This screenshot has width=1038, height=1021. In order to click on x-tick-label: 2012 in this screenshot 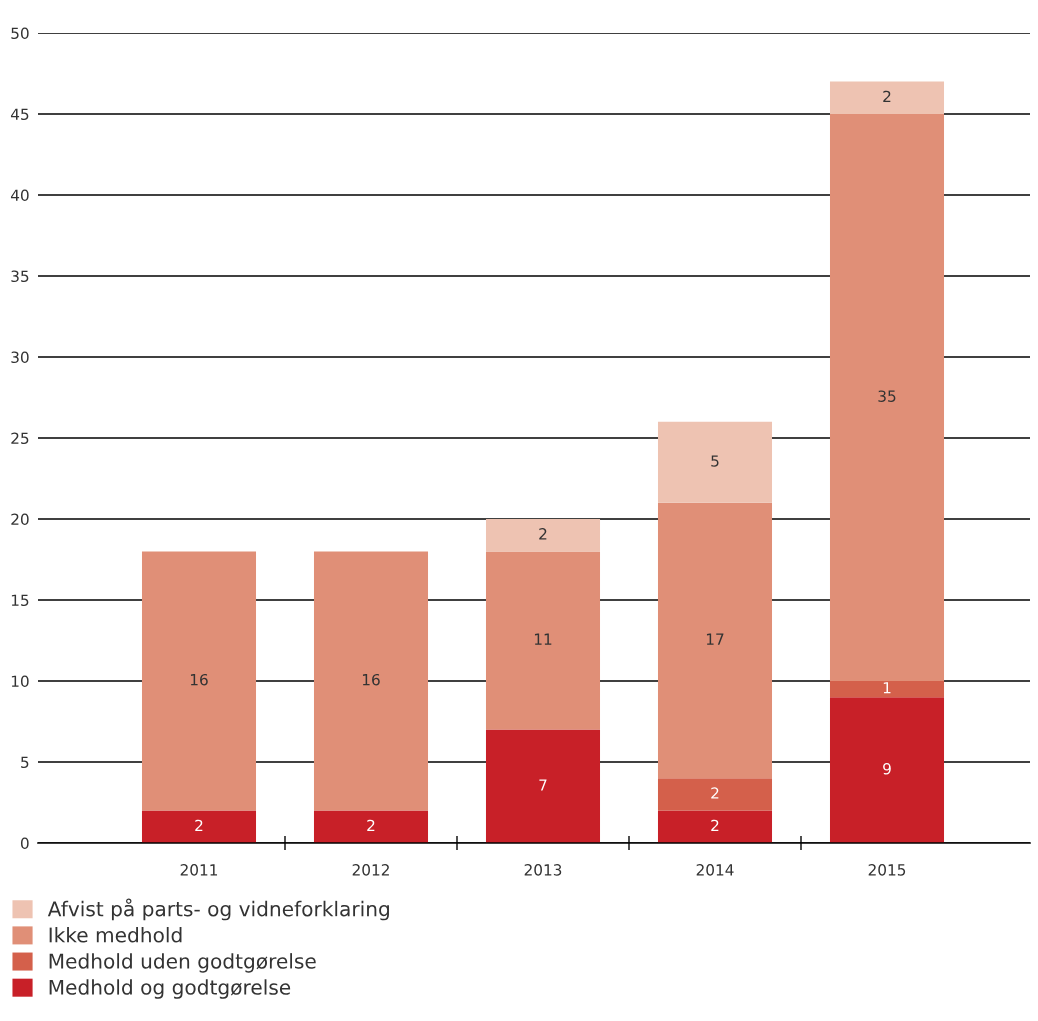, I will do `click(370, 870)`.